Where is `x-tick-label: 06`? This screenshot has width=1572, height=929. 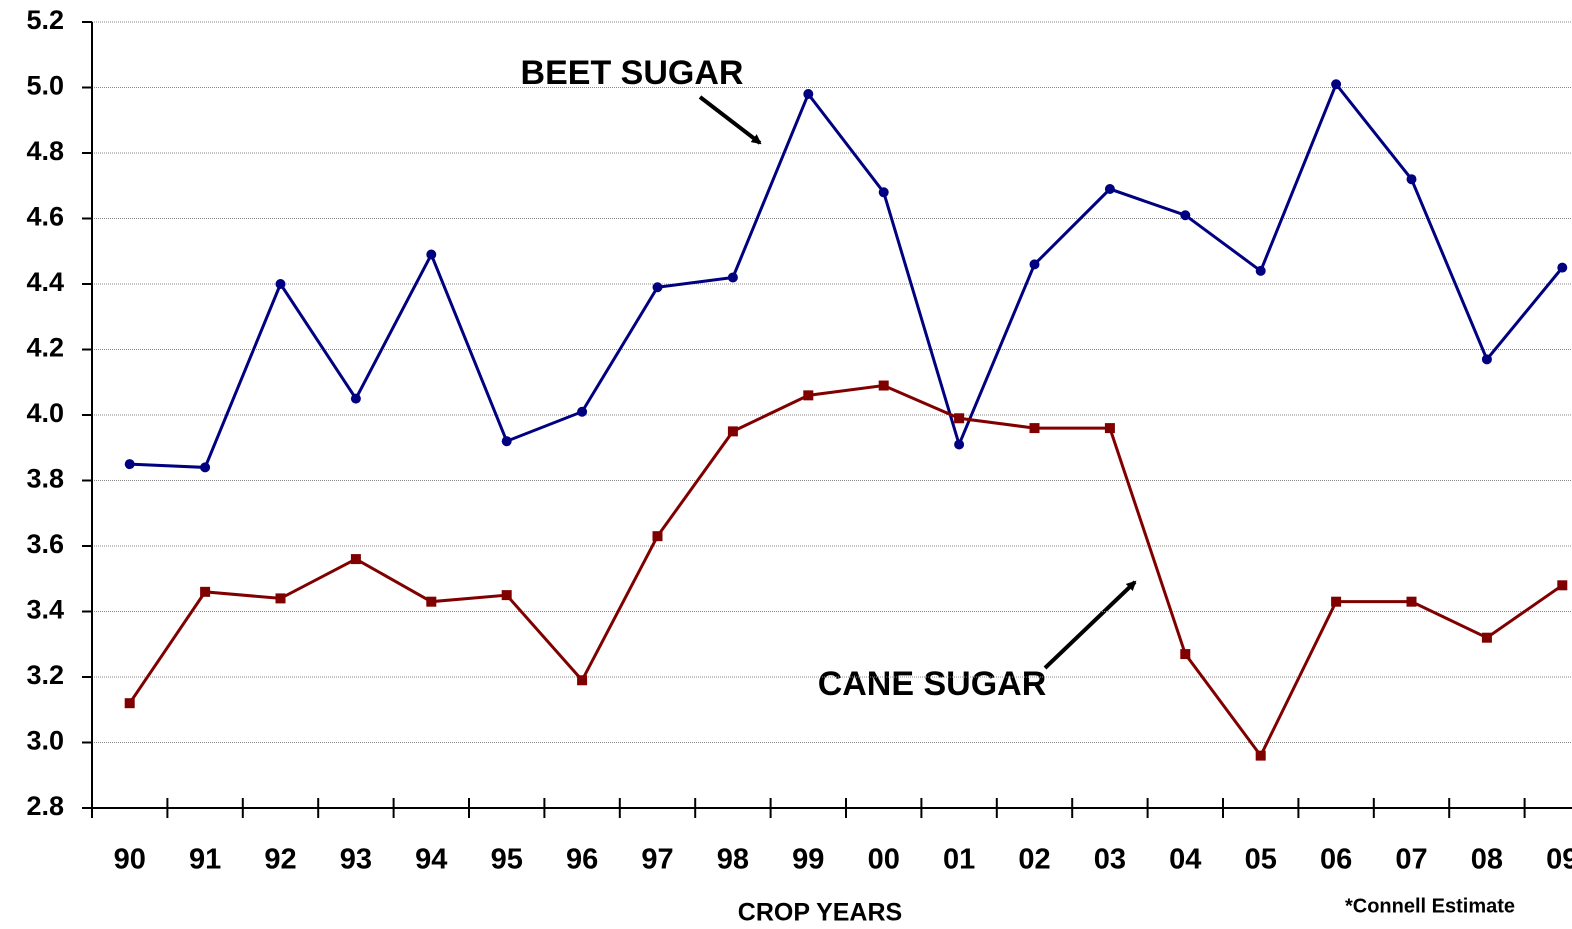
x-tick-label: 06 is located at coordinates (1336, 860).